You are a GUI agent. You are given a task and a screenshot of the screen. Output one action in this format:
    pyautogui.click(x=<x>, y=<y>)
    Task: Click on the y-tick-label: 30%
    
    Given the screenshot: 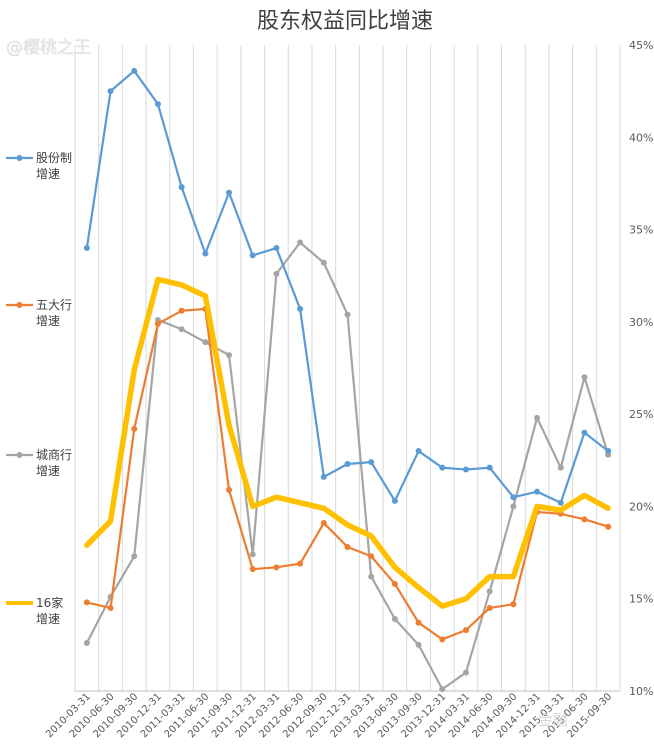 What is the action you would take?
    pyautogui.click(x=641, y=322)
    